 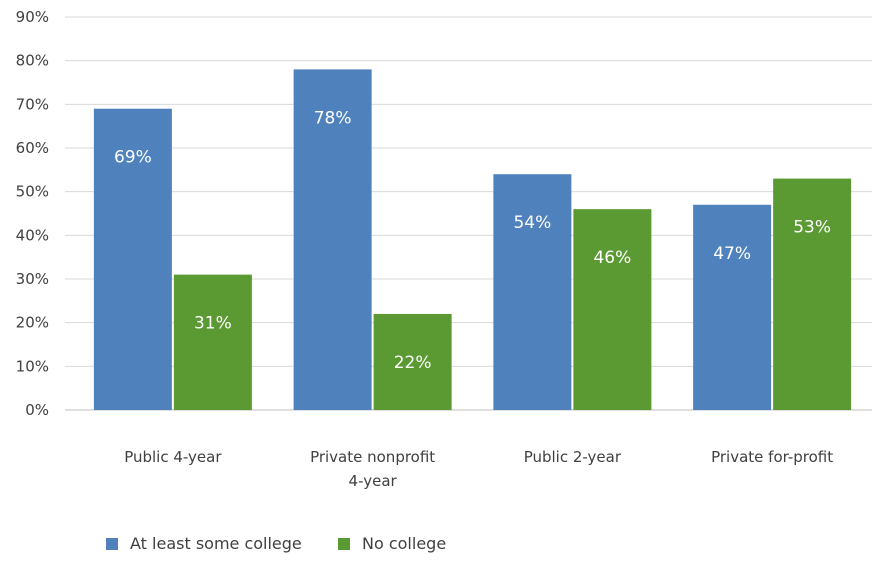 I want to click on legend: At least some college No college, so click(x=276, y=543).